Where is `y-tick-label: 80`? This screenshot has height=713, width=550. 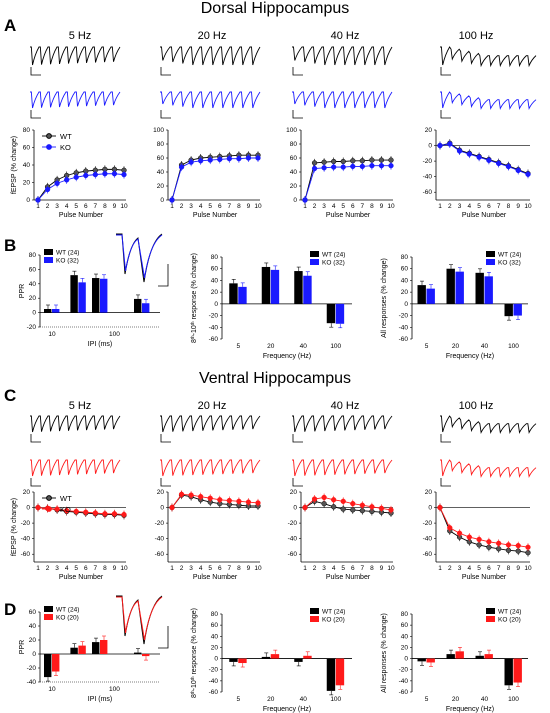
y-tick-label: 80 is located at coordinates (27, 130).